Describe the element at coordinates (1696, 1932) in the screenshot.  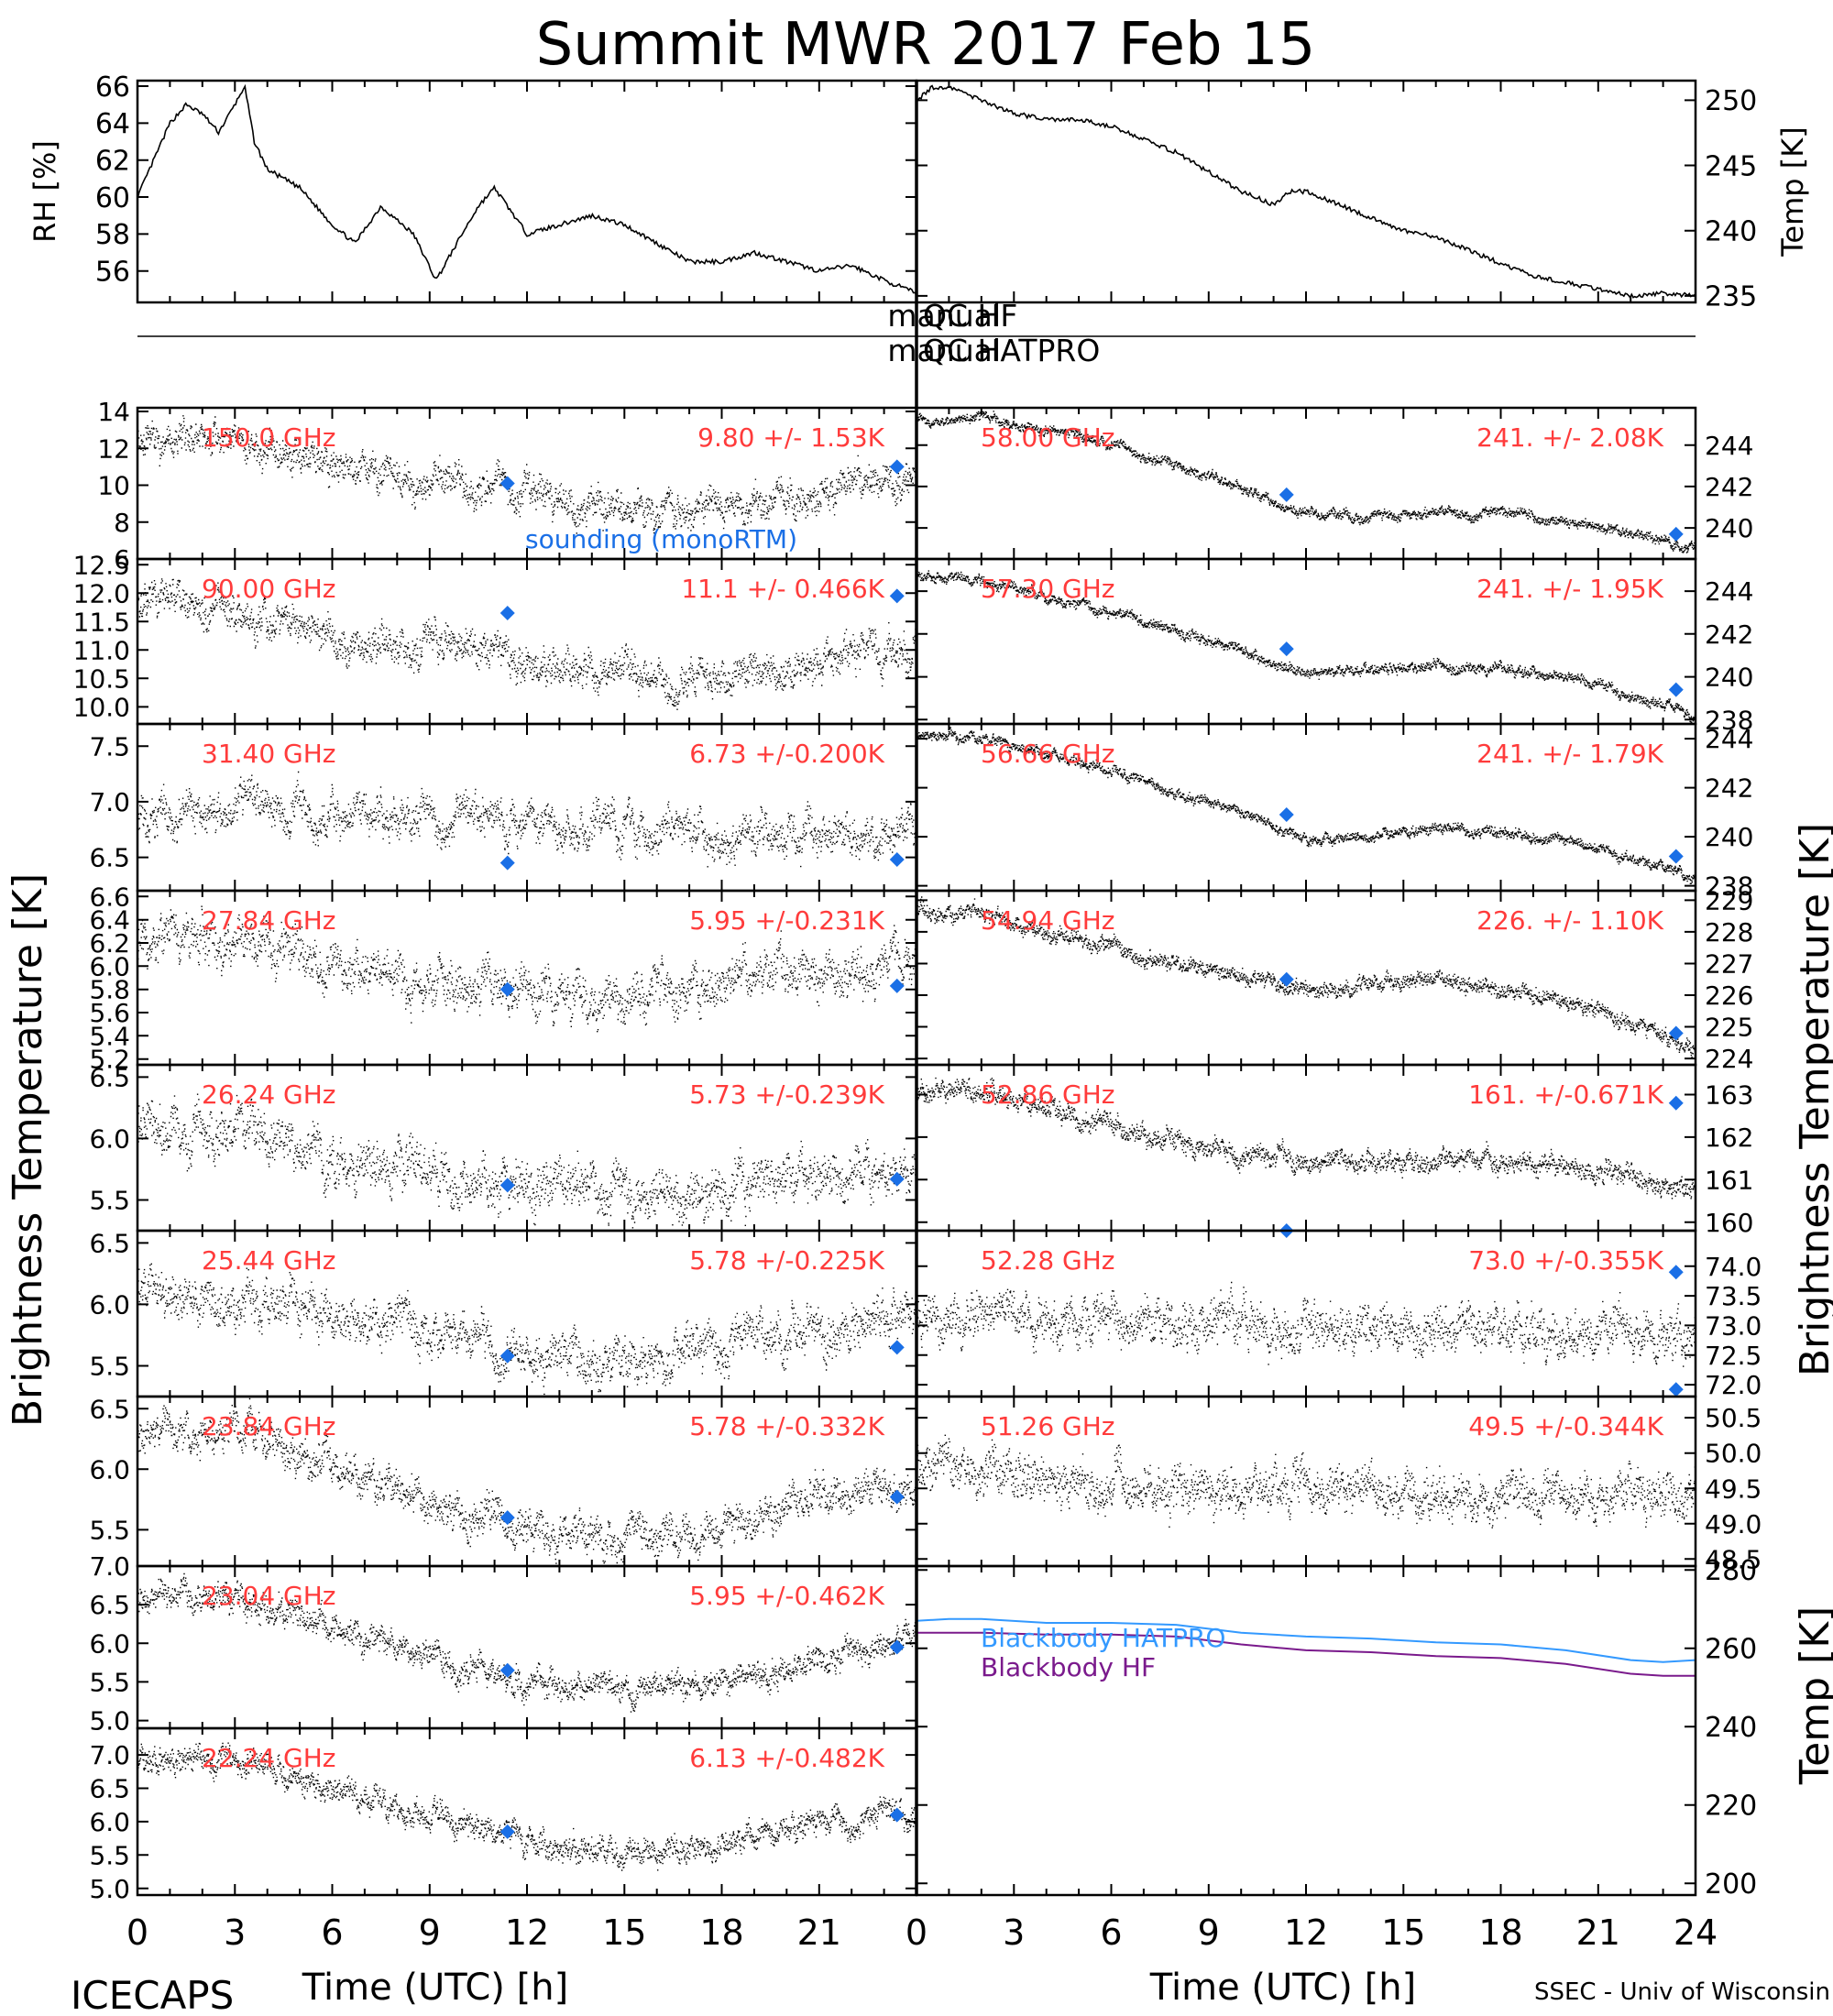
I see `x-tick-label: 24` at that location.